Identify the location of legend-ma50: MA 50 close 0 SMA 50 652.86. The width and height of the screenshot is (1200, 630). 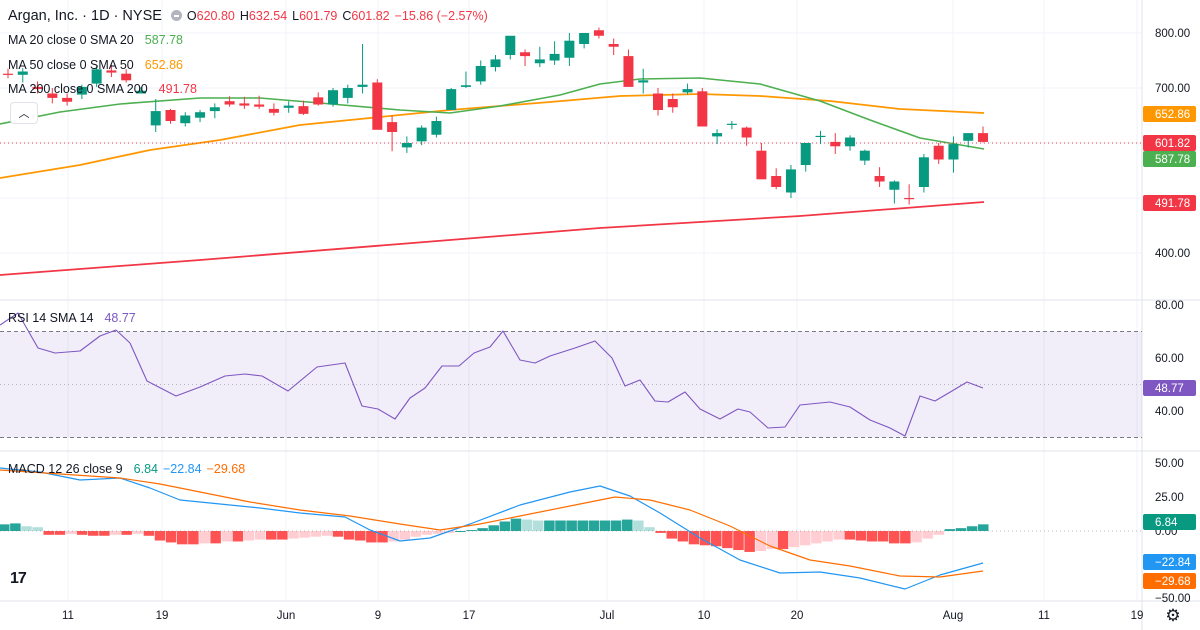
(98, 65).